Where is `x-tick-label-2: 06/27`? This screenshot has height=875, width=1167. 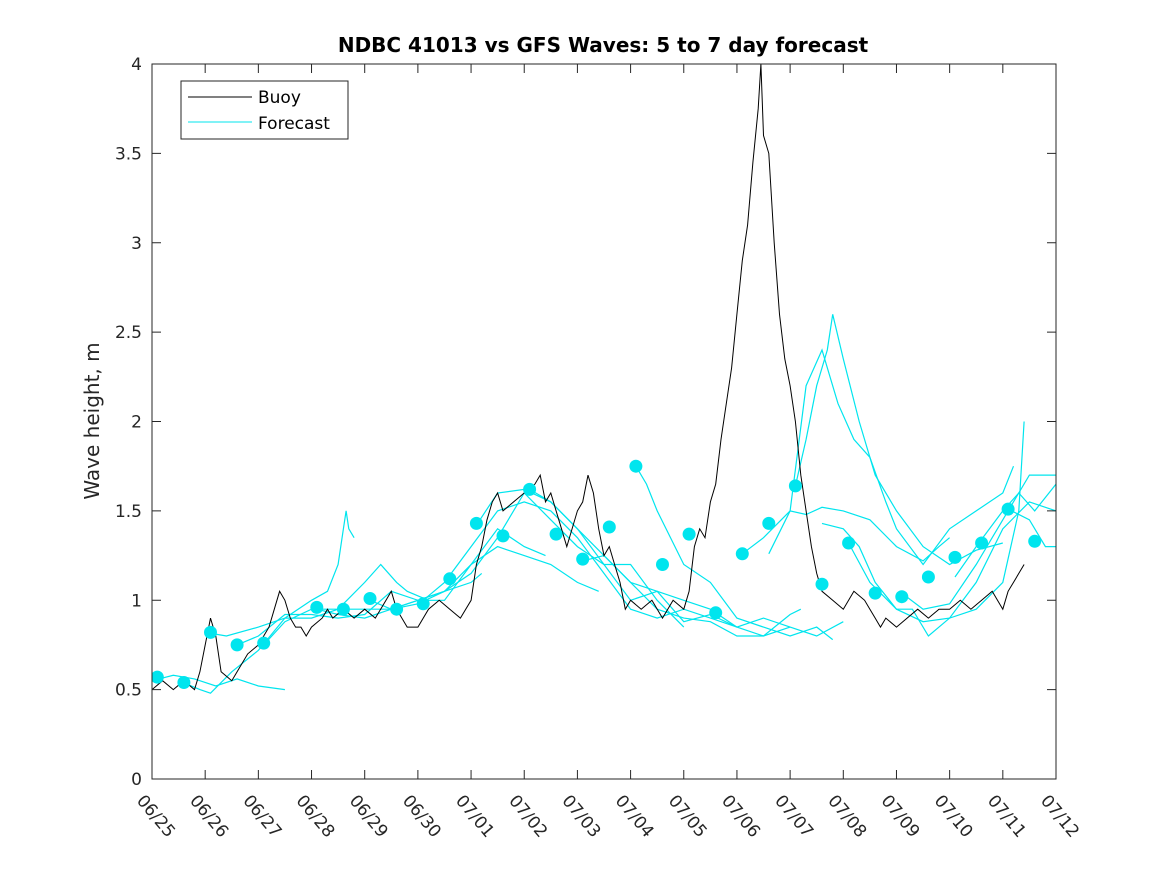
x-tick-label-2: 06/27 is located at coordinates (262, 816).